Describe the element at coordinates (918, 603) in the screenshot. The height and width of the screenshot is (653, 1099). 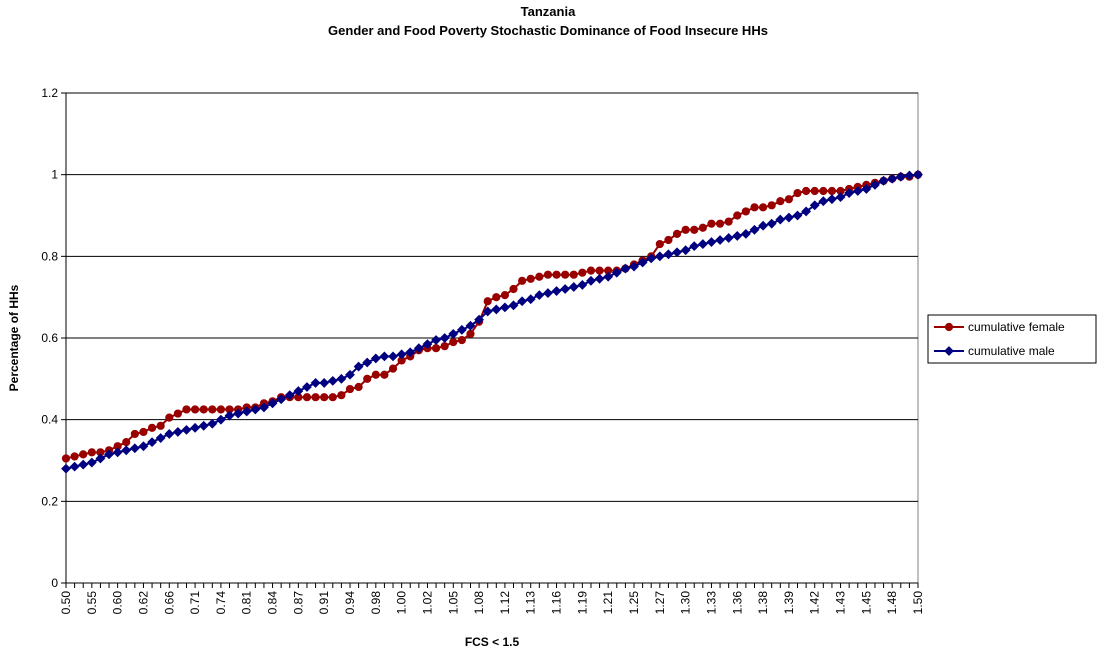
I see `x-tick-label: 1.50` at that location.